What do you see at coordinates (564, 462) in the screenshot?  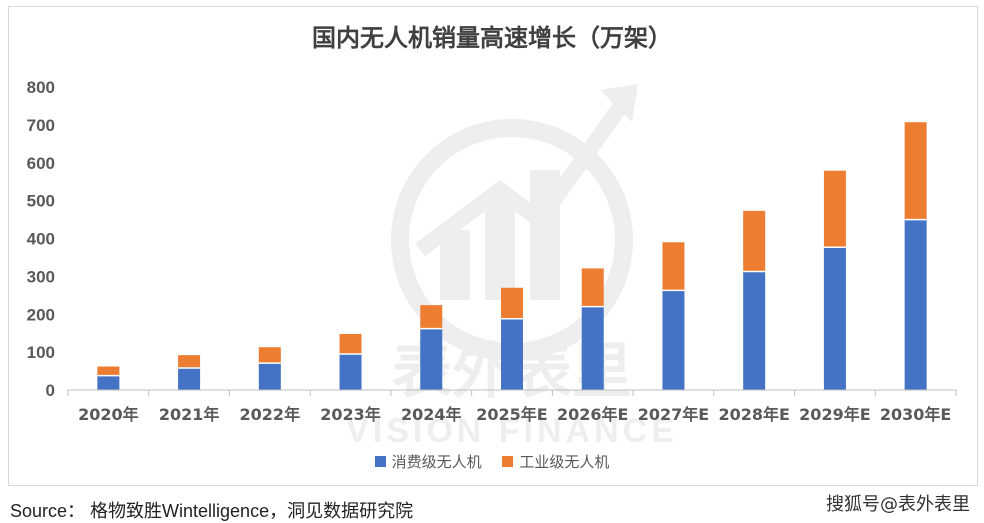 I see `legend-label-industrial: 工业级无人机` at bounding box center [564, 462].